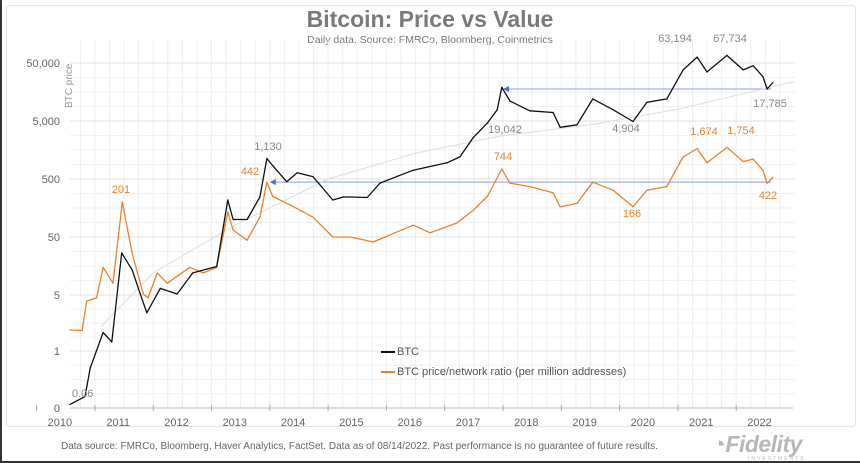  Describe the element at coordinates (176, 423) in the screenshot. I see `x-tick-label: 2012` at that location.